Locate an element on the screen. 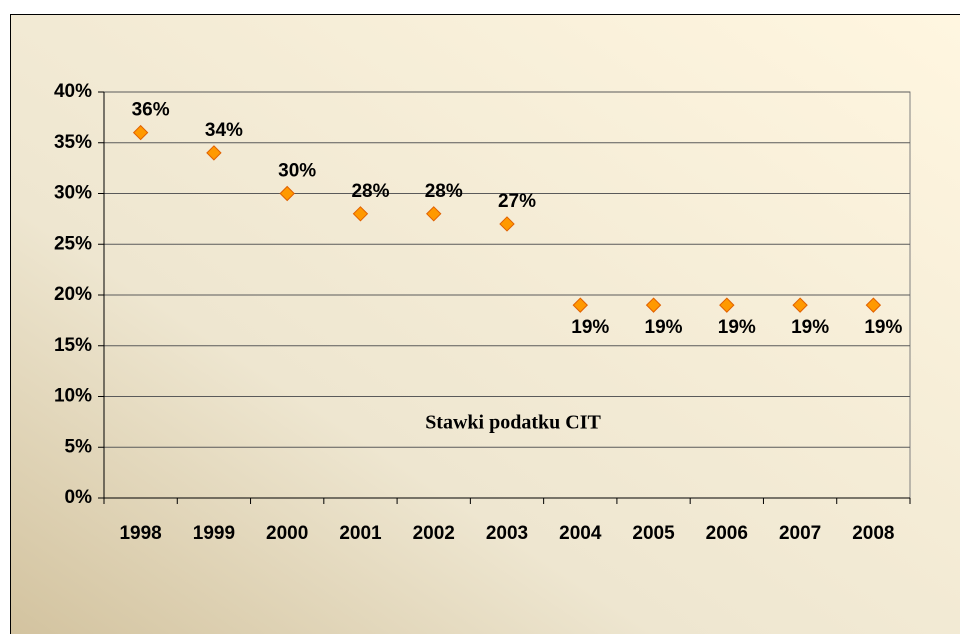  y-tick-label: 10% is located at coordinates (73, 396).